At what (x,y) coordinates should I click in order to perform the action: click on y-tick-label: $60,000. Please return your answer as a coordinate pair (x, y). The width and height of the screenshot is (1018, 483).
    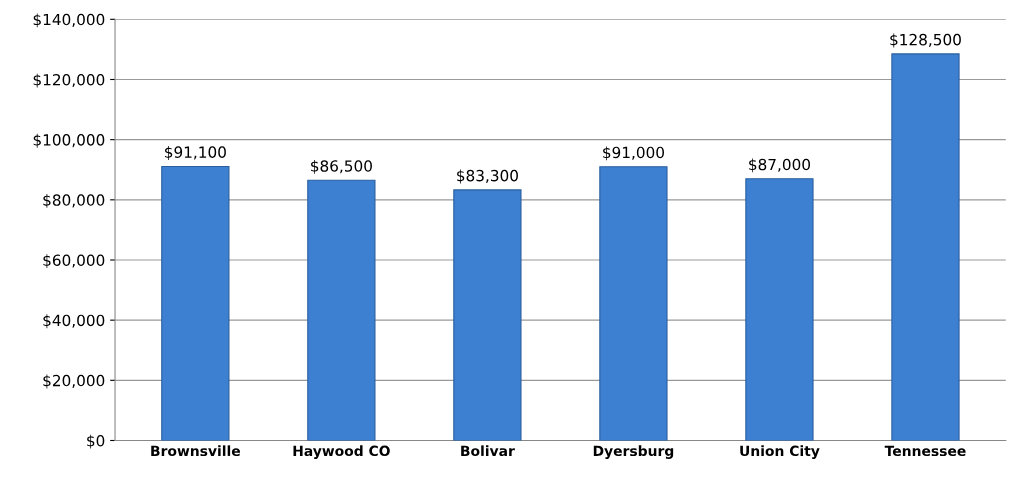
    Looking at the image, I should click on (74, 261).